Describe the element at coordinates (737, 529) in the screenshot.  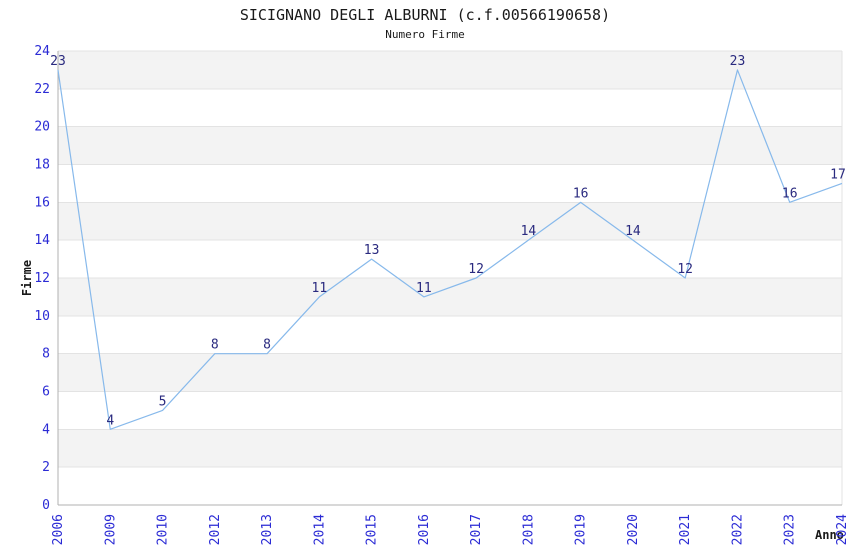
I see `x-tick-label: 2022` at that location.